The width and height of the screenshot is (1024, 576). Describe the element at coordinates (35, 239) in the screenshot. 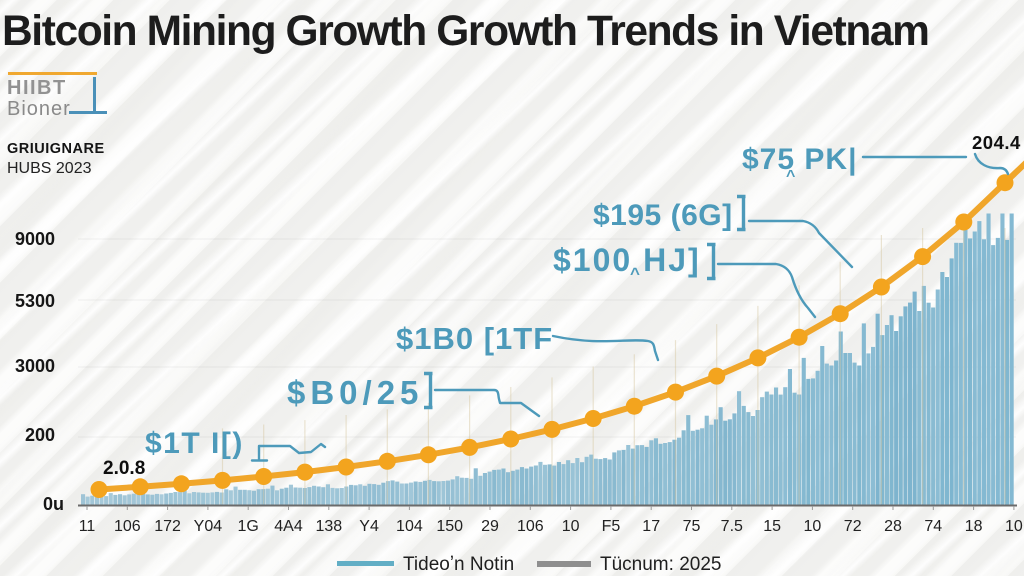

I see `svg-text: 9000` at that location.